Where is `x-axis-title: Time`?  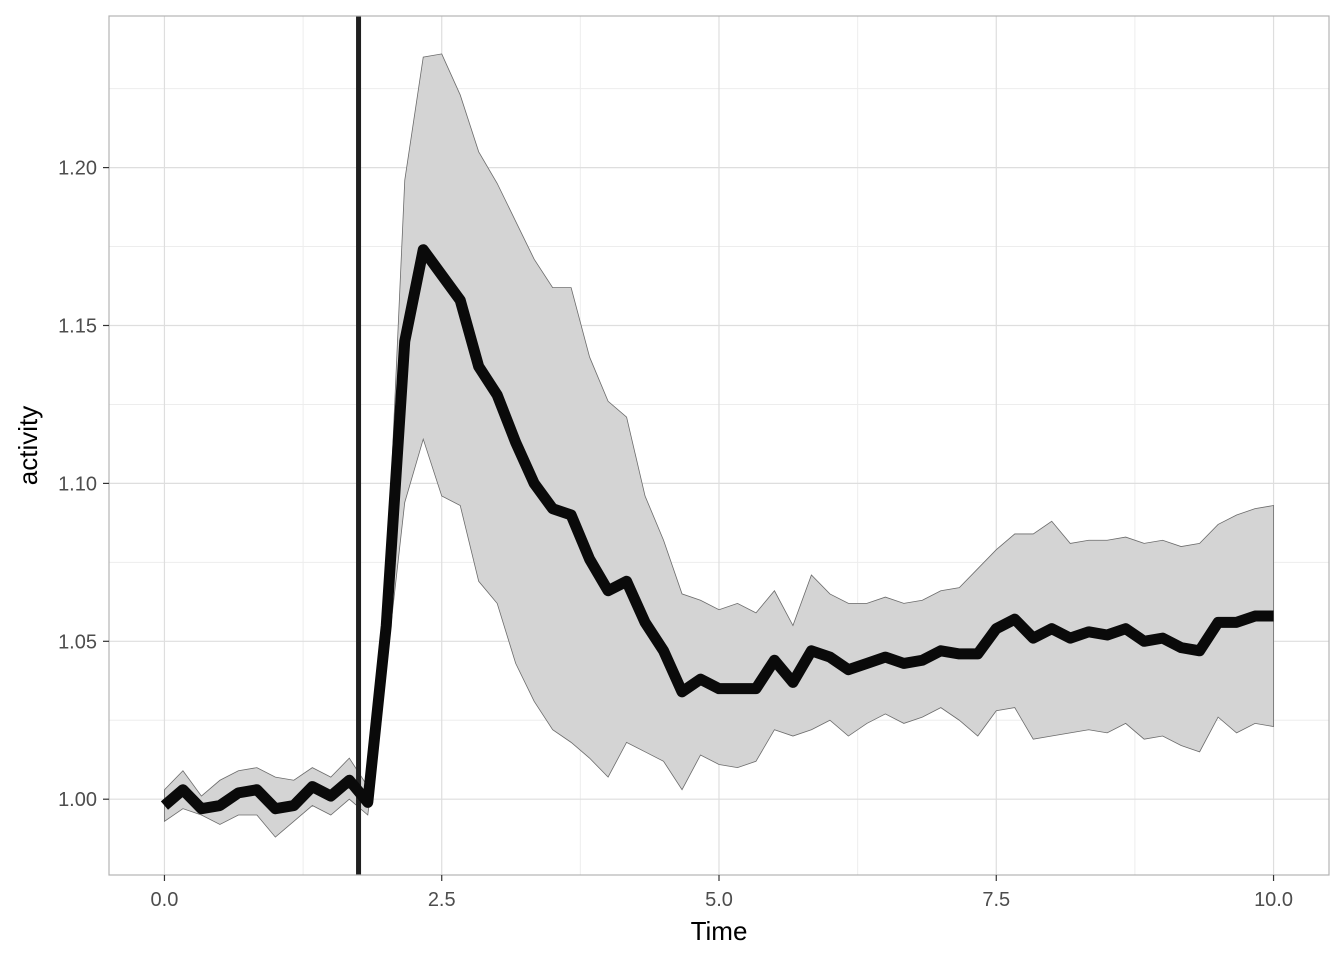
x-axis-title: Time is located at coordinates (719, 931).